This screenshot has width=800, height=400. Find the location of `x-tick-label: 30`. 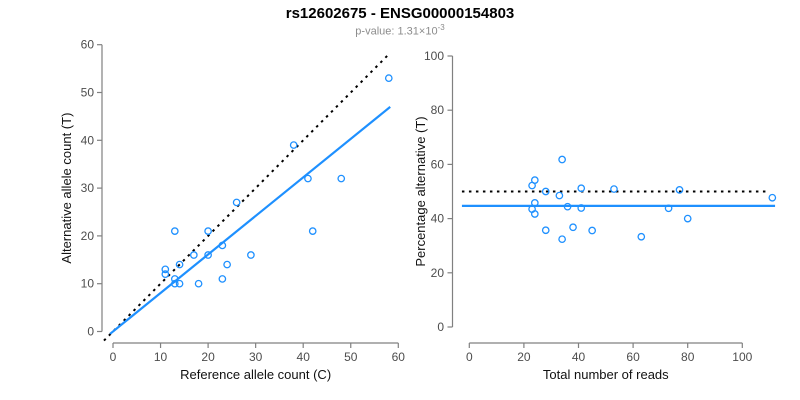

x-tick-label: 30 is located at coordinates (256, 357).